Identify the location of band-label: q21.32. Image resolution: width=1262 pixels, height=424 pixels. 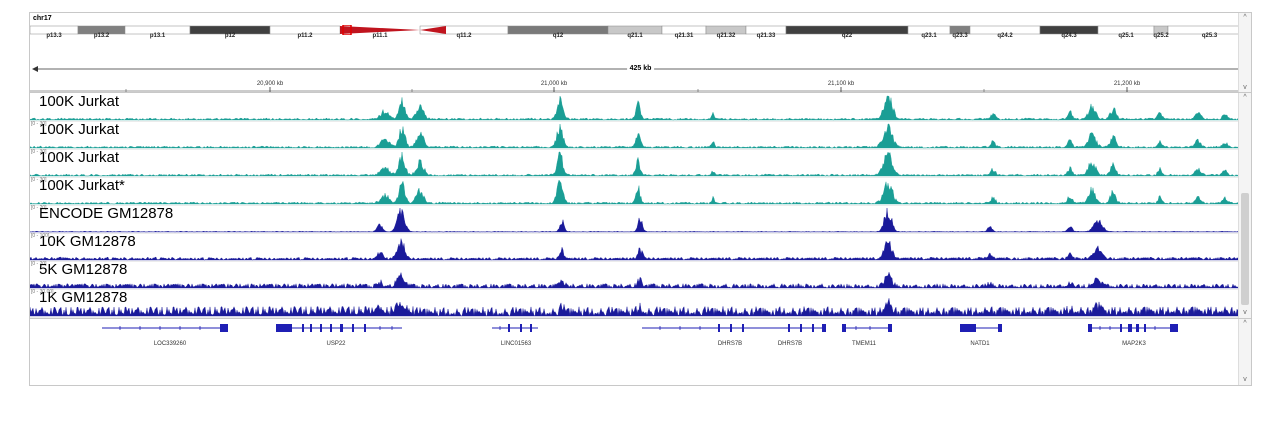
(726, 36).